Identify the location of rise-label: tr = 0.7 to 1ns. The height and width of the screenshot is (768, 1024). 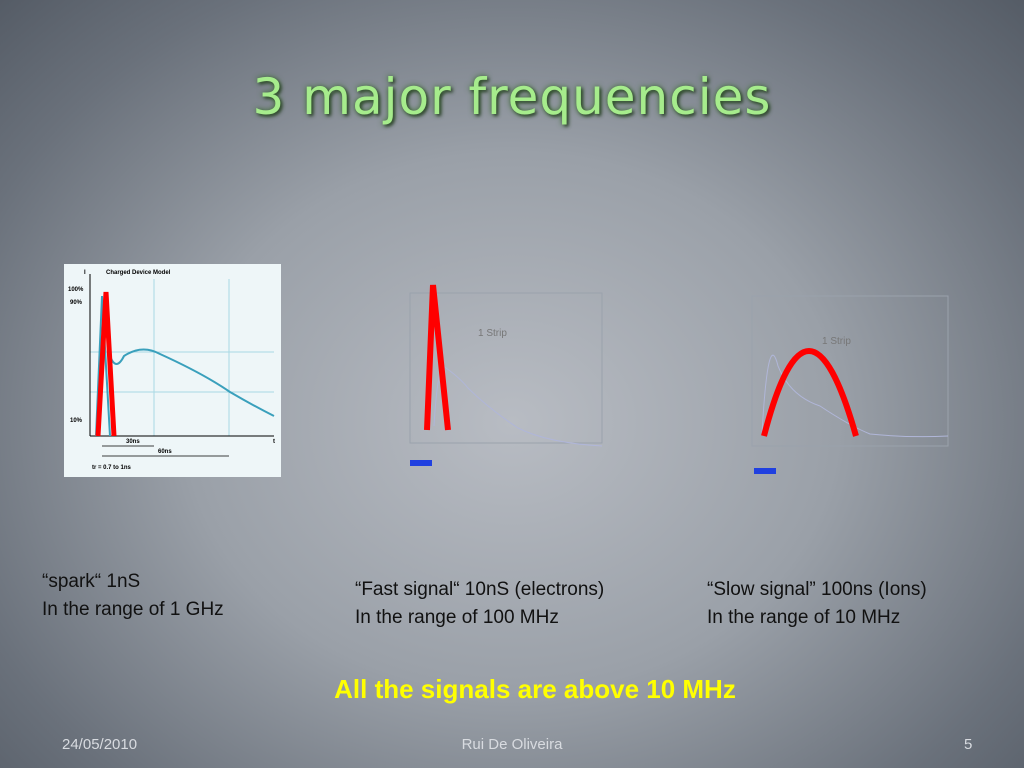
(112, 468).